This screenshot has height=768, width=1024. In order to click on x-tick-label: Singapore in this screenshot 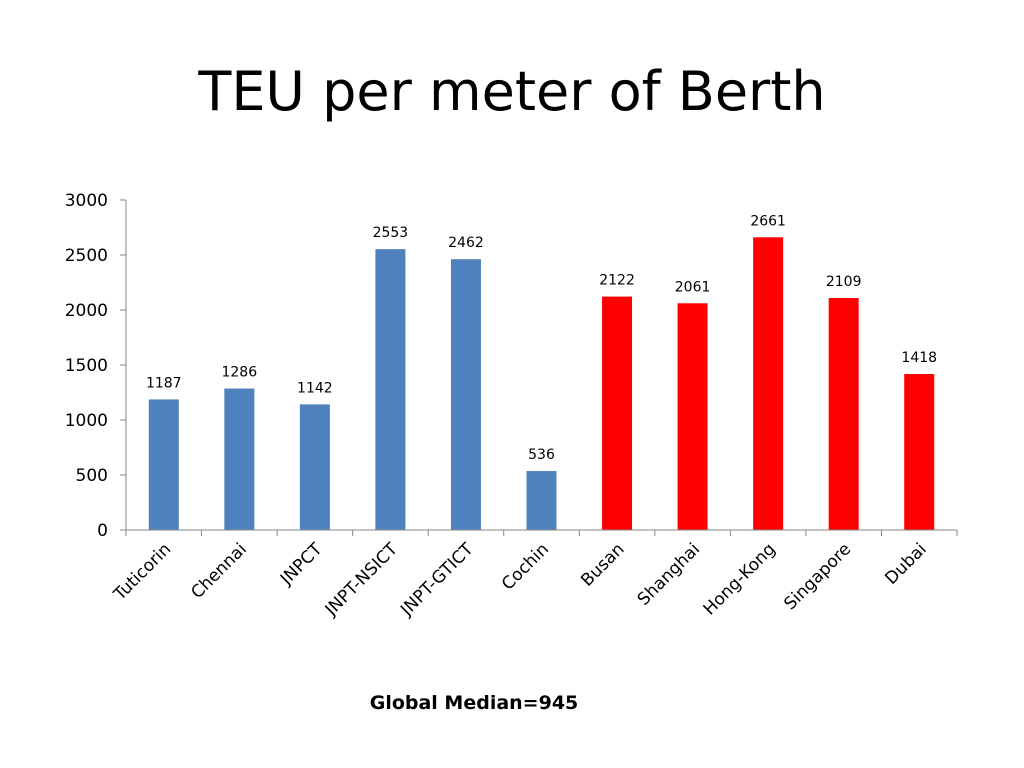, I will do `click(817, 576)`.